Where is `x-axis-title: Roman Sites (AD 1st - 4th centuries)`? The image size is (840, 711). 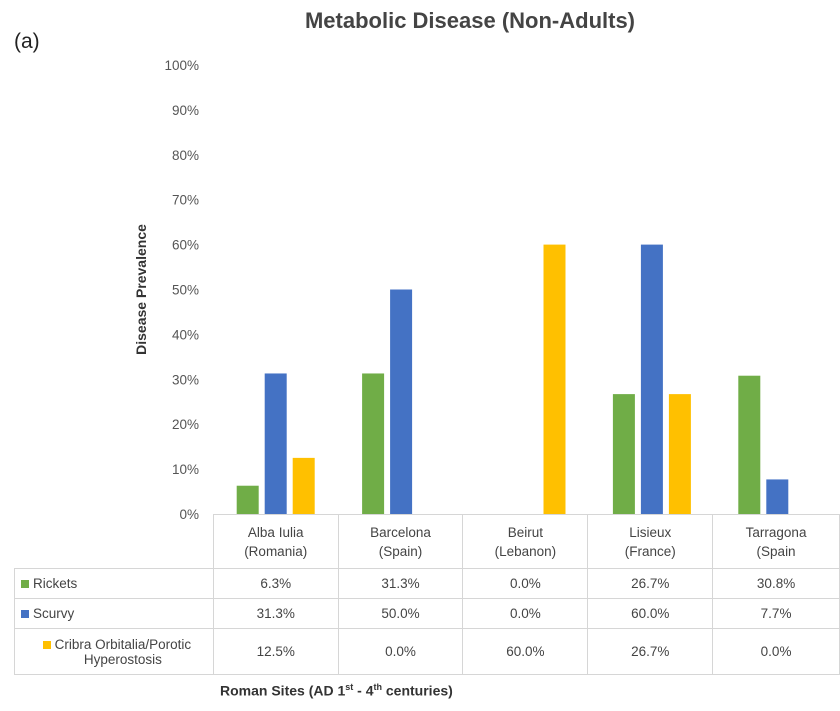 x-axis-title: Roman Sites (AD 1st - 4th centuries) is located at coordinates (336, 690).